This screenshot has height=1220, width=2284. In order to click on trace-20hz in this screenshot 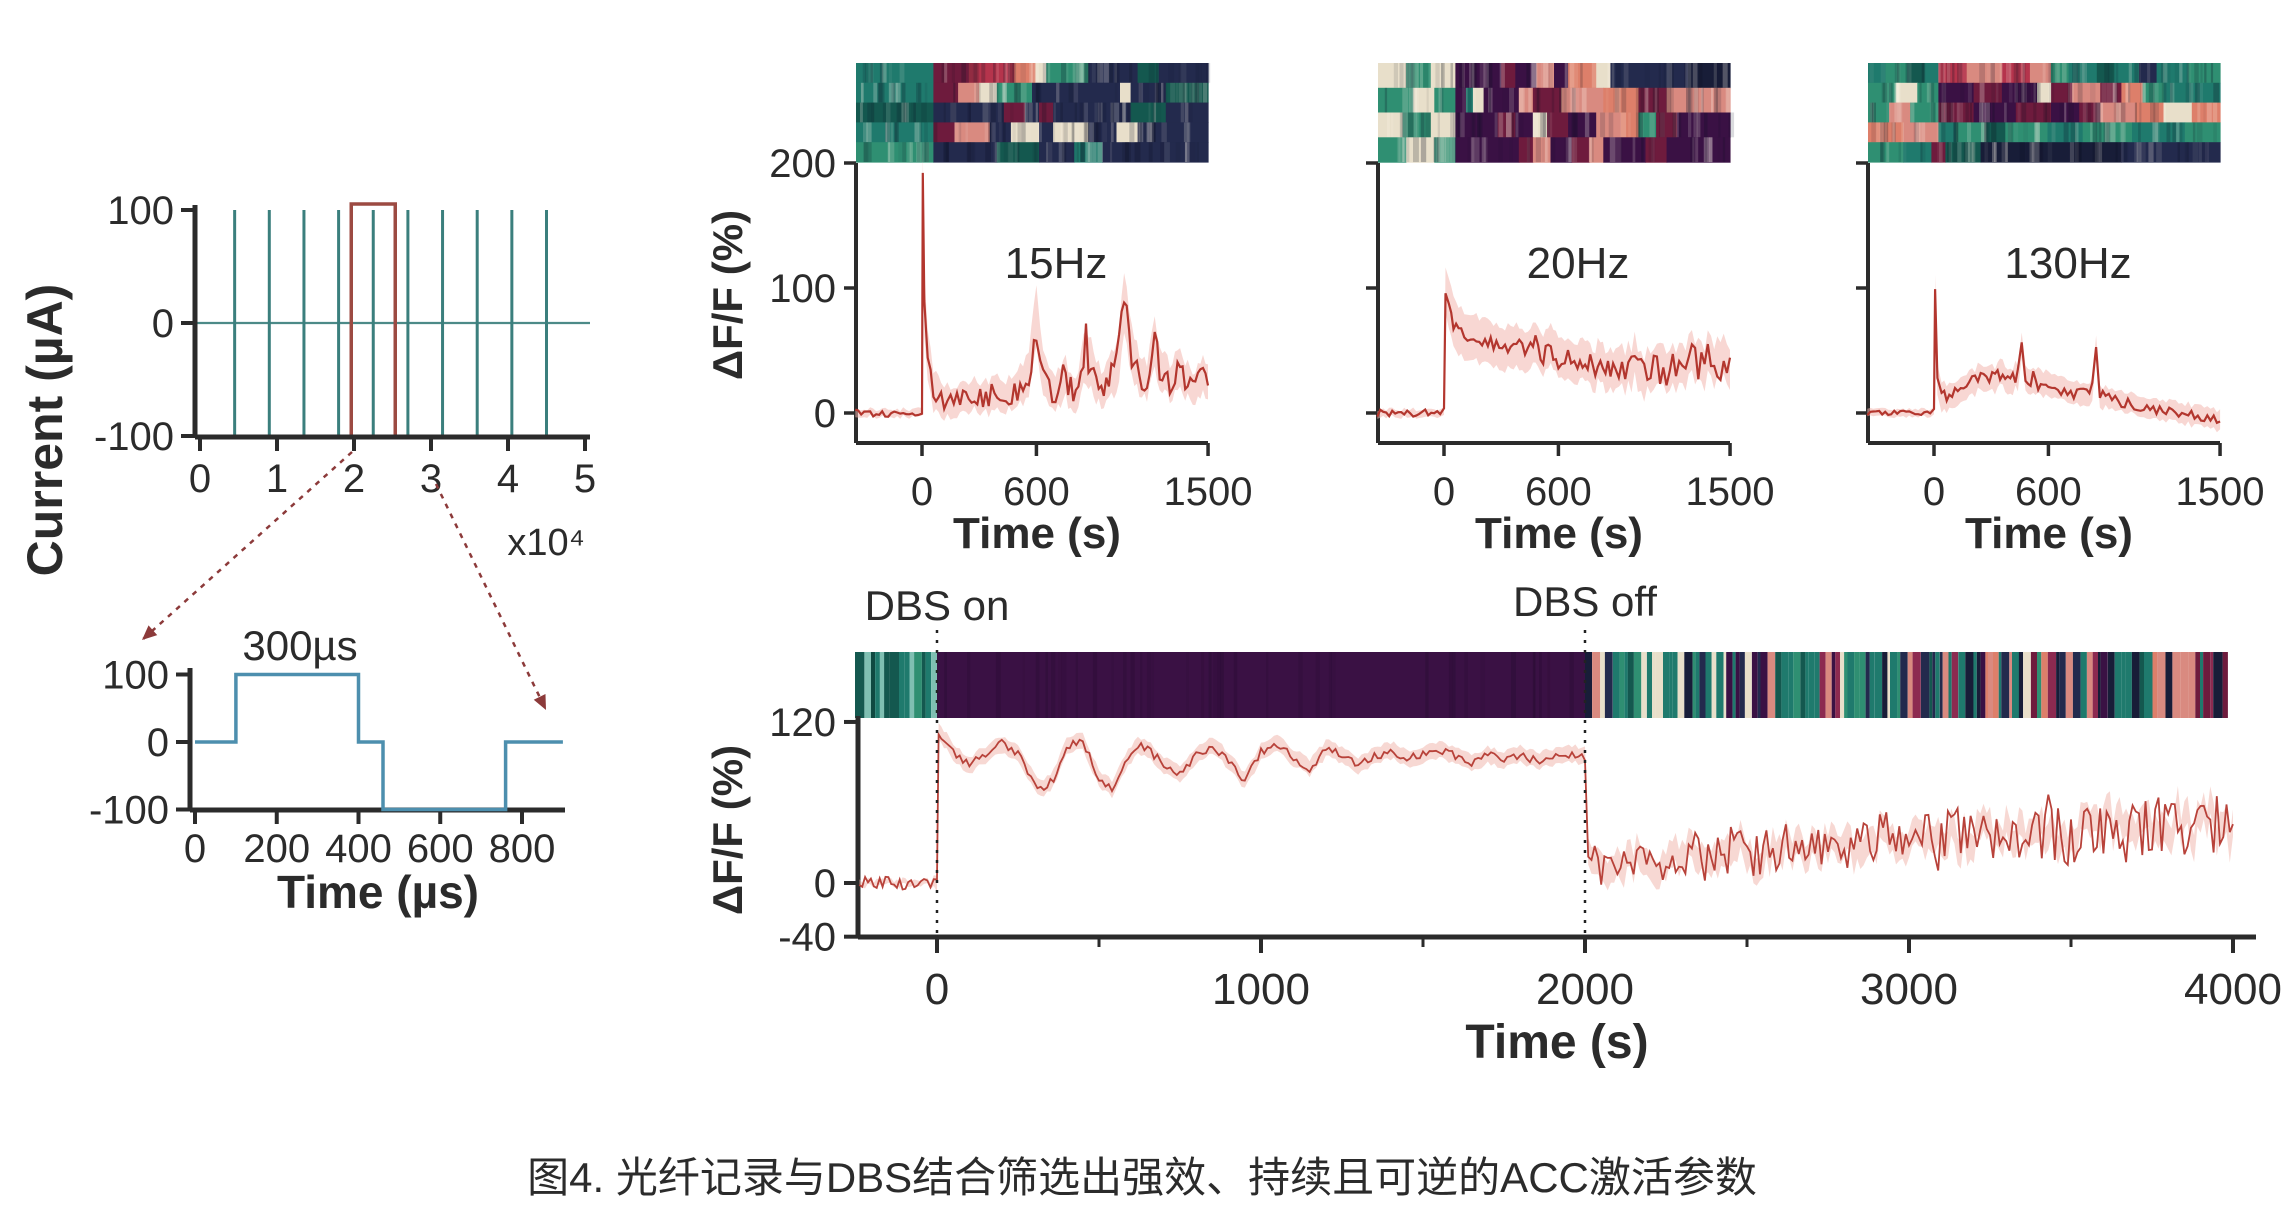, I will do `click(1554, 343)`.